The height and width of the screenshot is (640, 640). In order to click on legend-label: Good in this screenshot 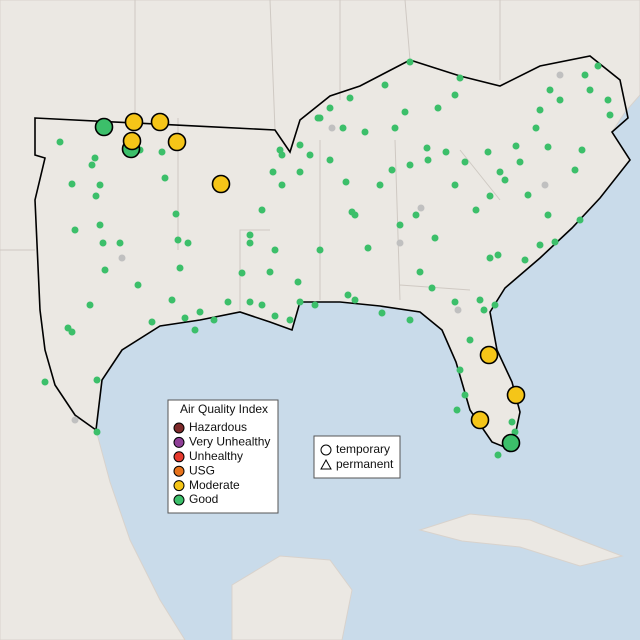, I will do `click(203, 499)`.